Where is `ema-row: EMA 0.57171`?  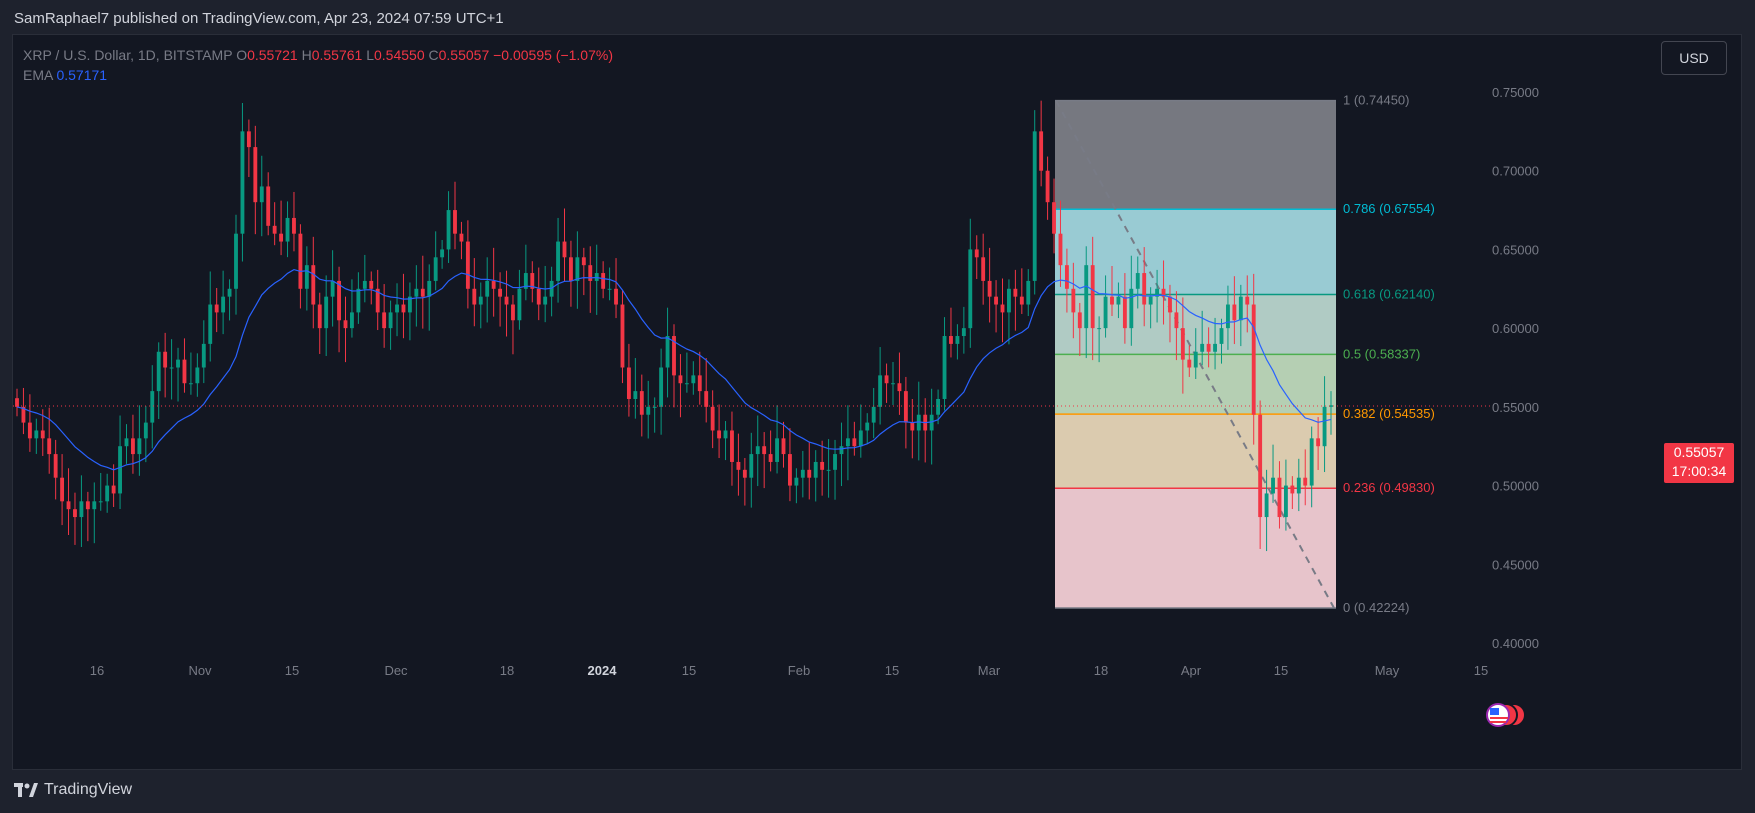 ema-row: EMA 0.57171 is located at coordinates (318, 75).